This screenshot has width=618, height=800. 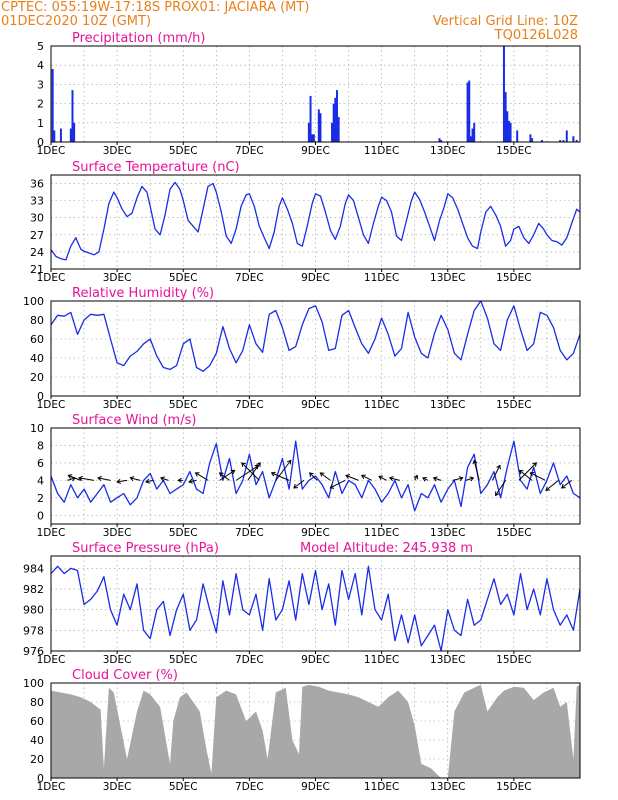 What do you see at coordinates (315, 787) in the screenshot?
I see `cloud-xtick-label: 9DEC` at bounding box center [315, 787].